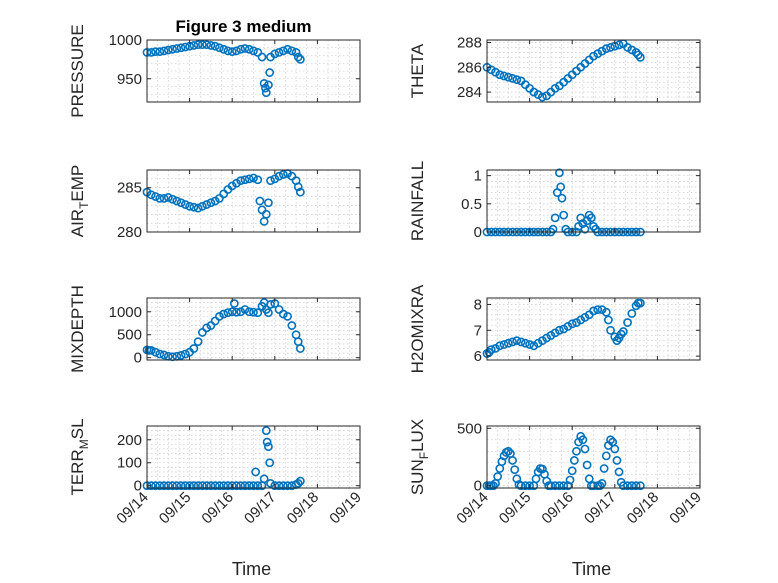 Image resolution: width=778 pixels, height=583 pixels. What do you see at coordinates (563, 328) in the screenshot?
I see `series-h2omixra` at bounding box center [563, 328].